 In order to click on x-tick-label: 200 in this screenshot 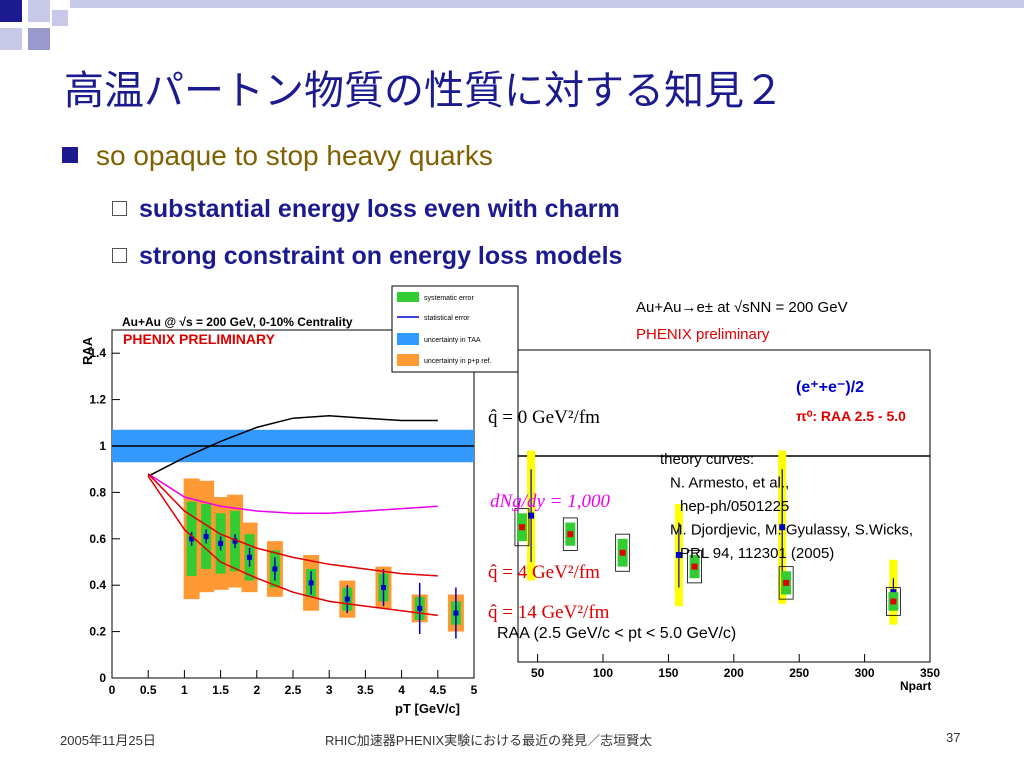, I will do `click(734, 673)`.